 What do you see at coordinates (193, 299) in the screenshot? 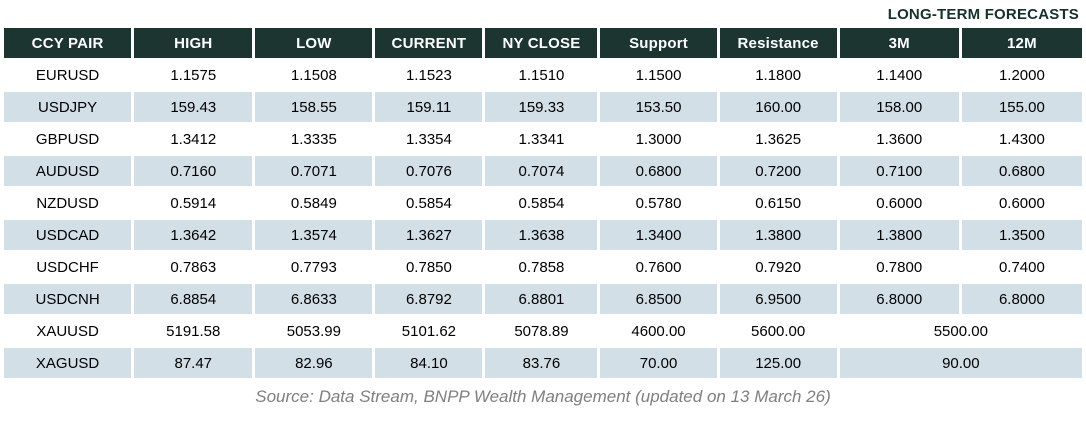
I see `high-cell: 6.8854` at bounding box center [193, 299].